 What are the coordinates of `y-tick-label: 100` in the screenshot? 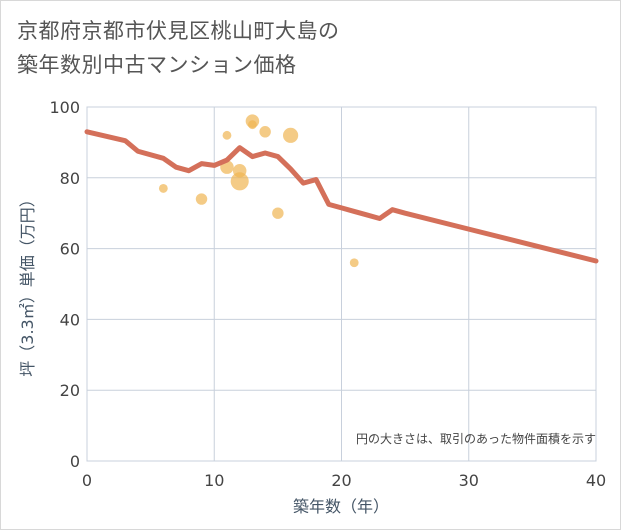 It's located at (64, 107).